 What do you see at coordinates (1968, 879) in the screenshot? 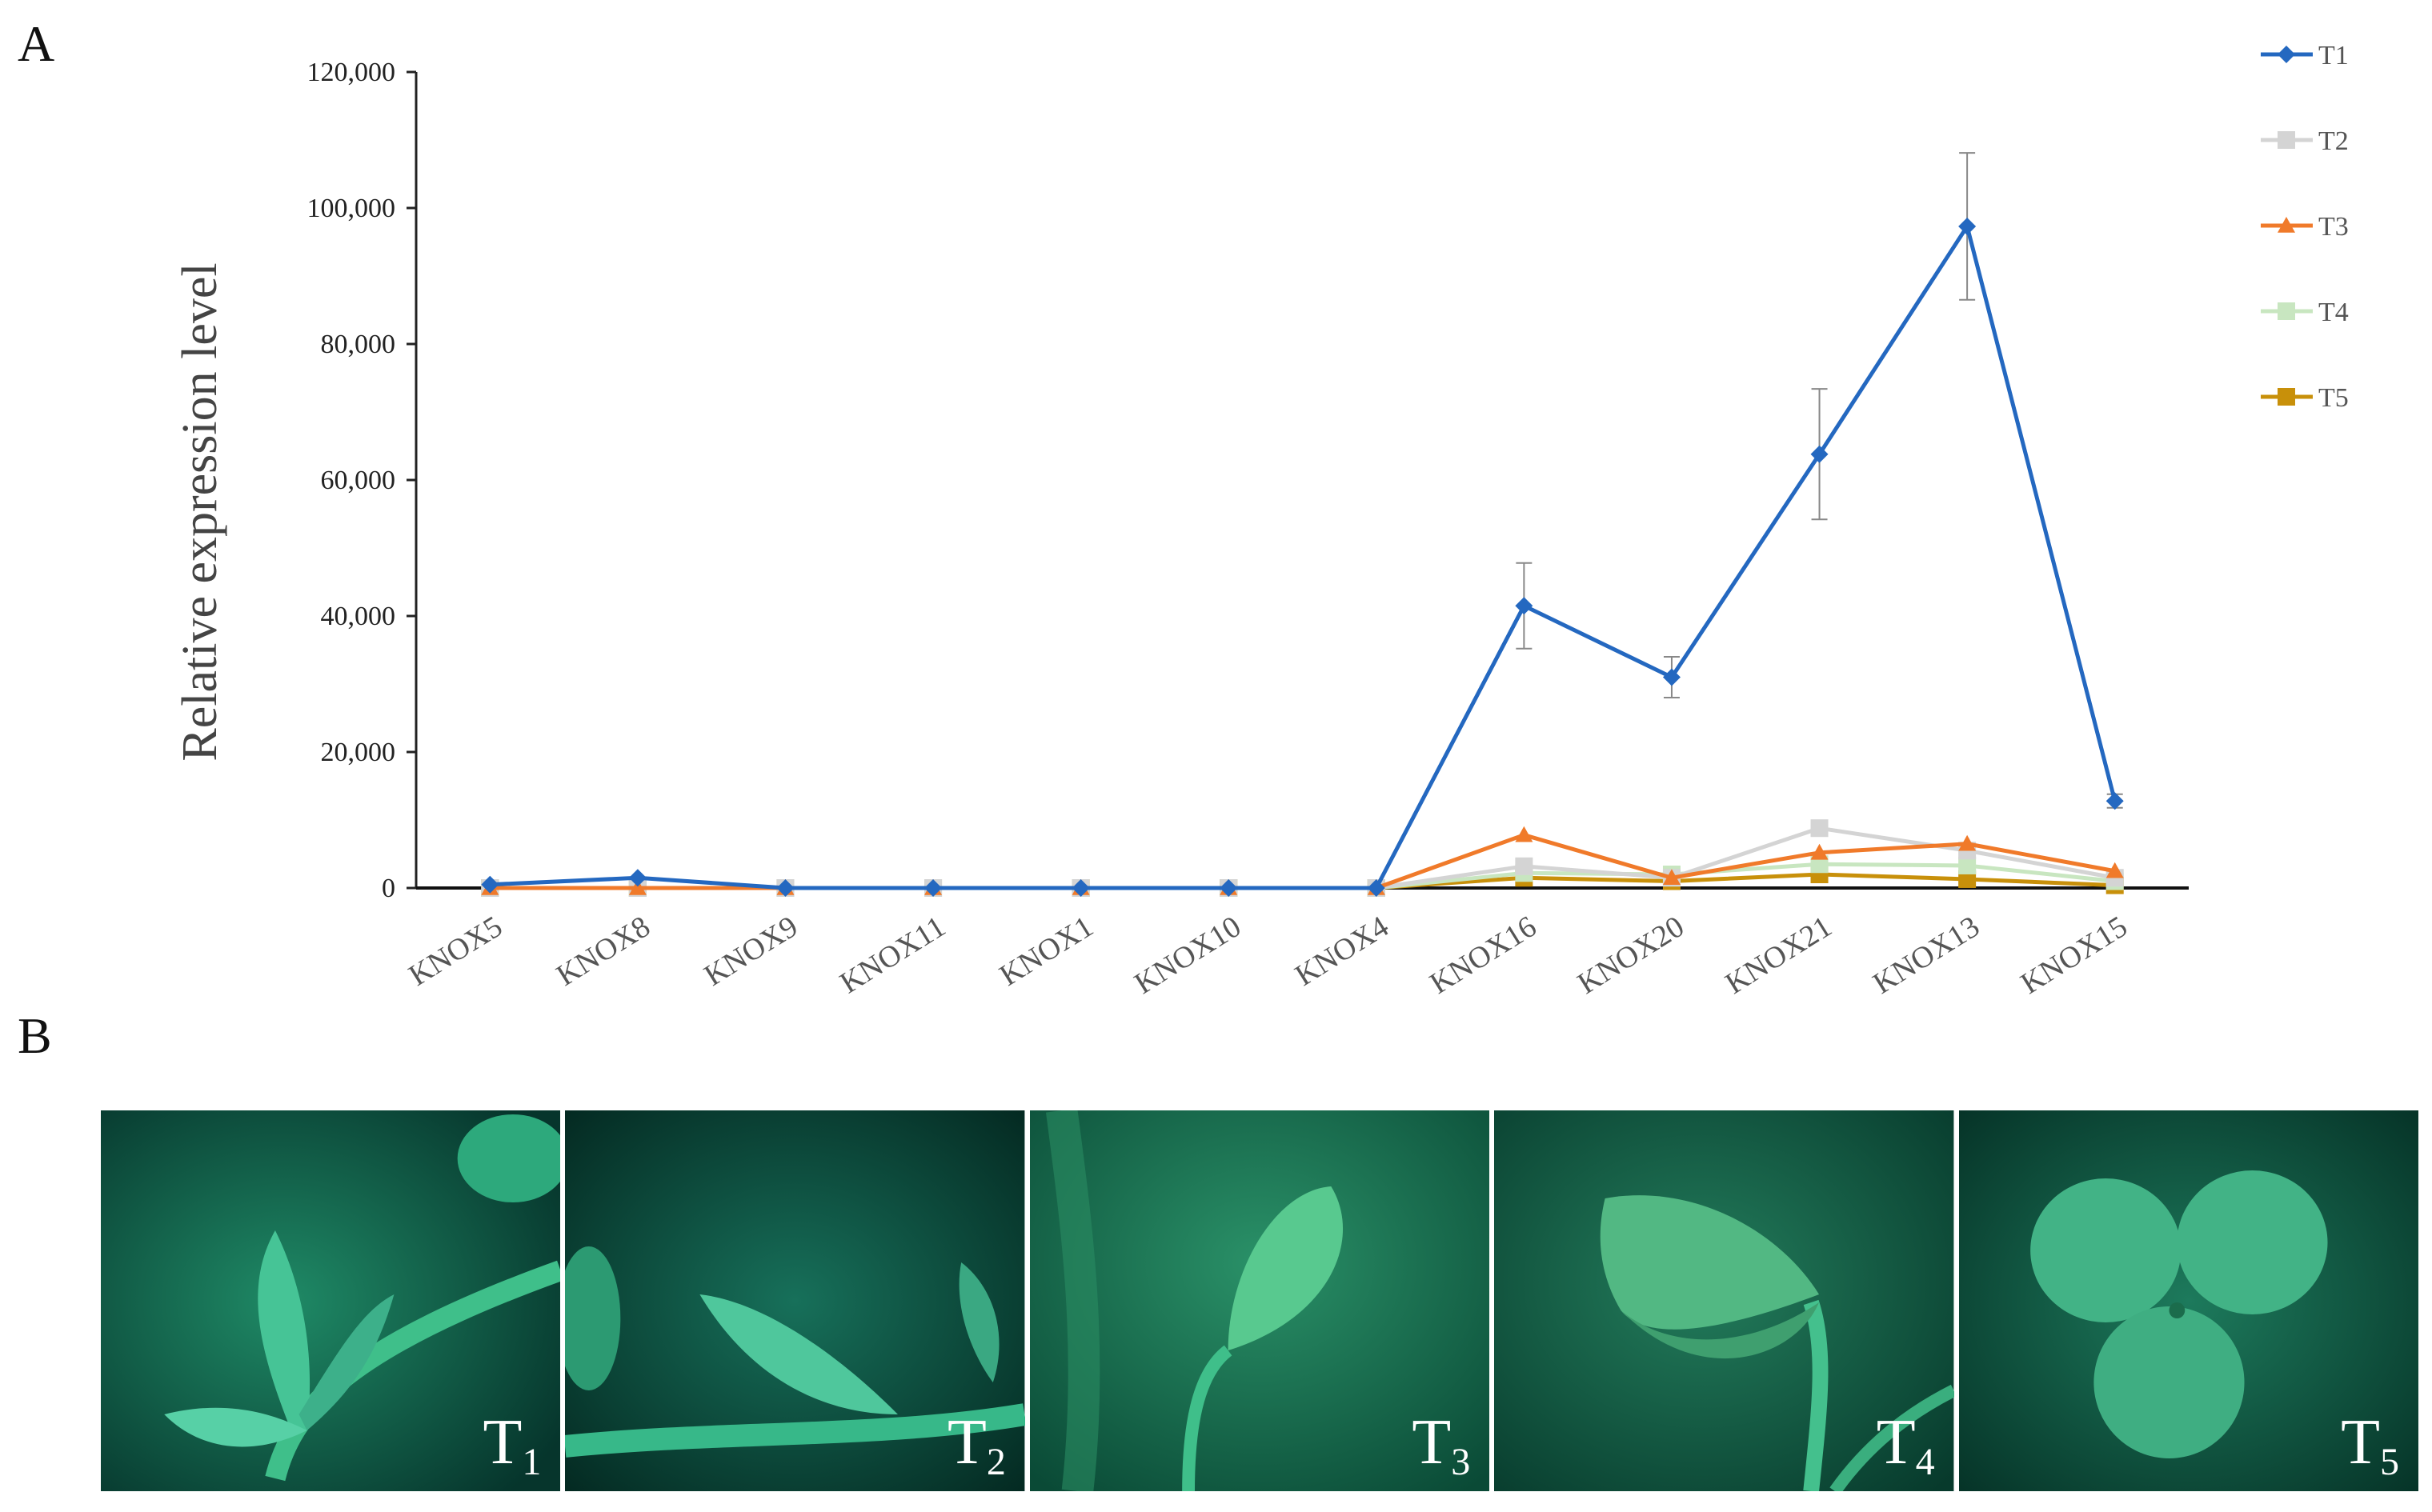
I see `data-point-t5` at bounding box center [1968, 879].